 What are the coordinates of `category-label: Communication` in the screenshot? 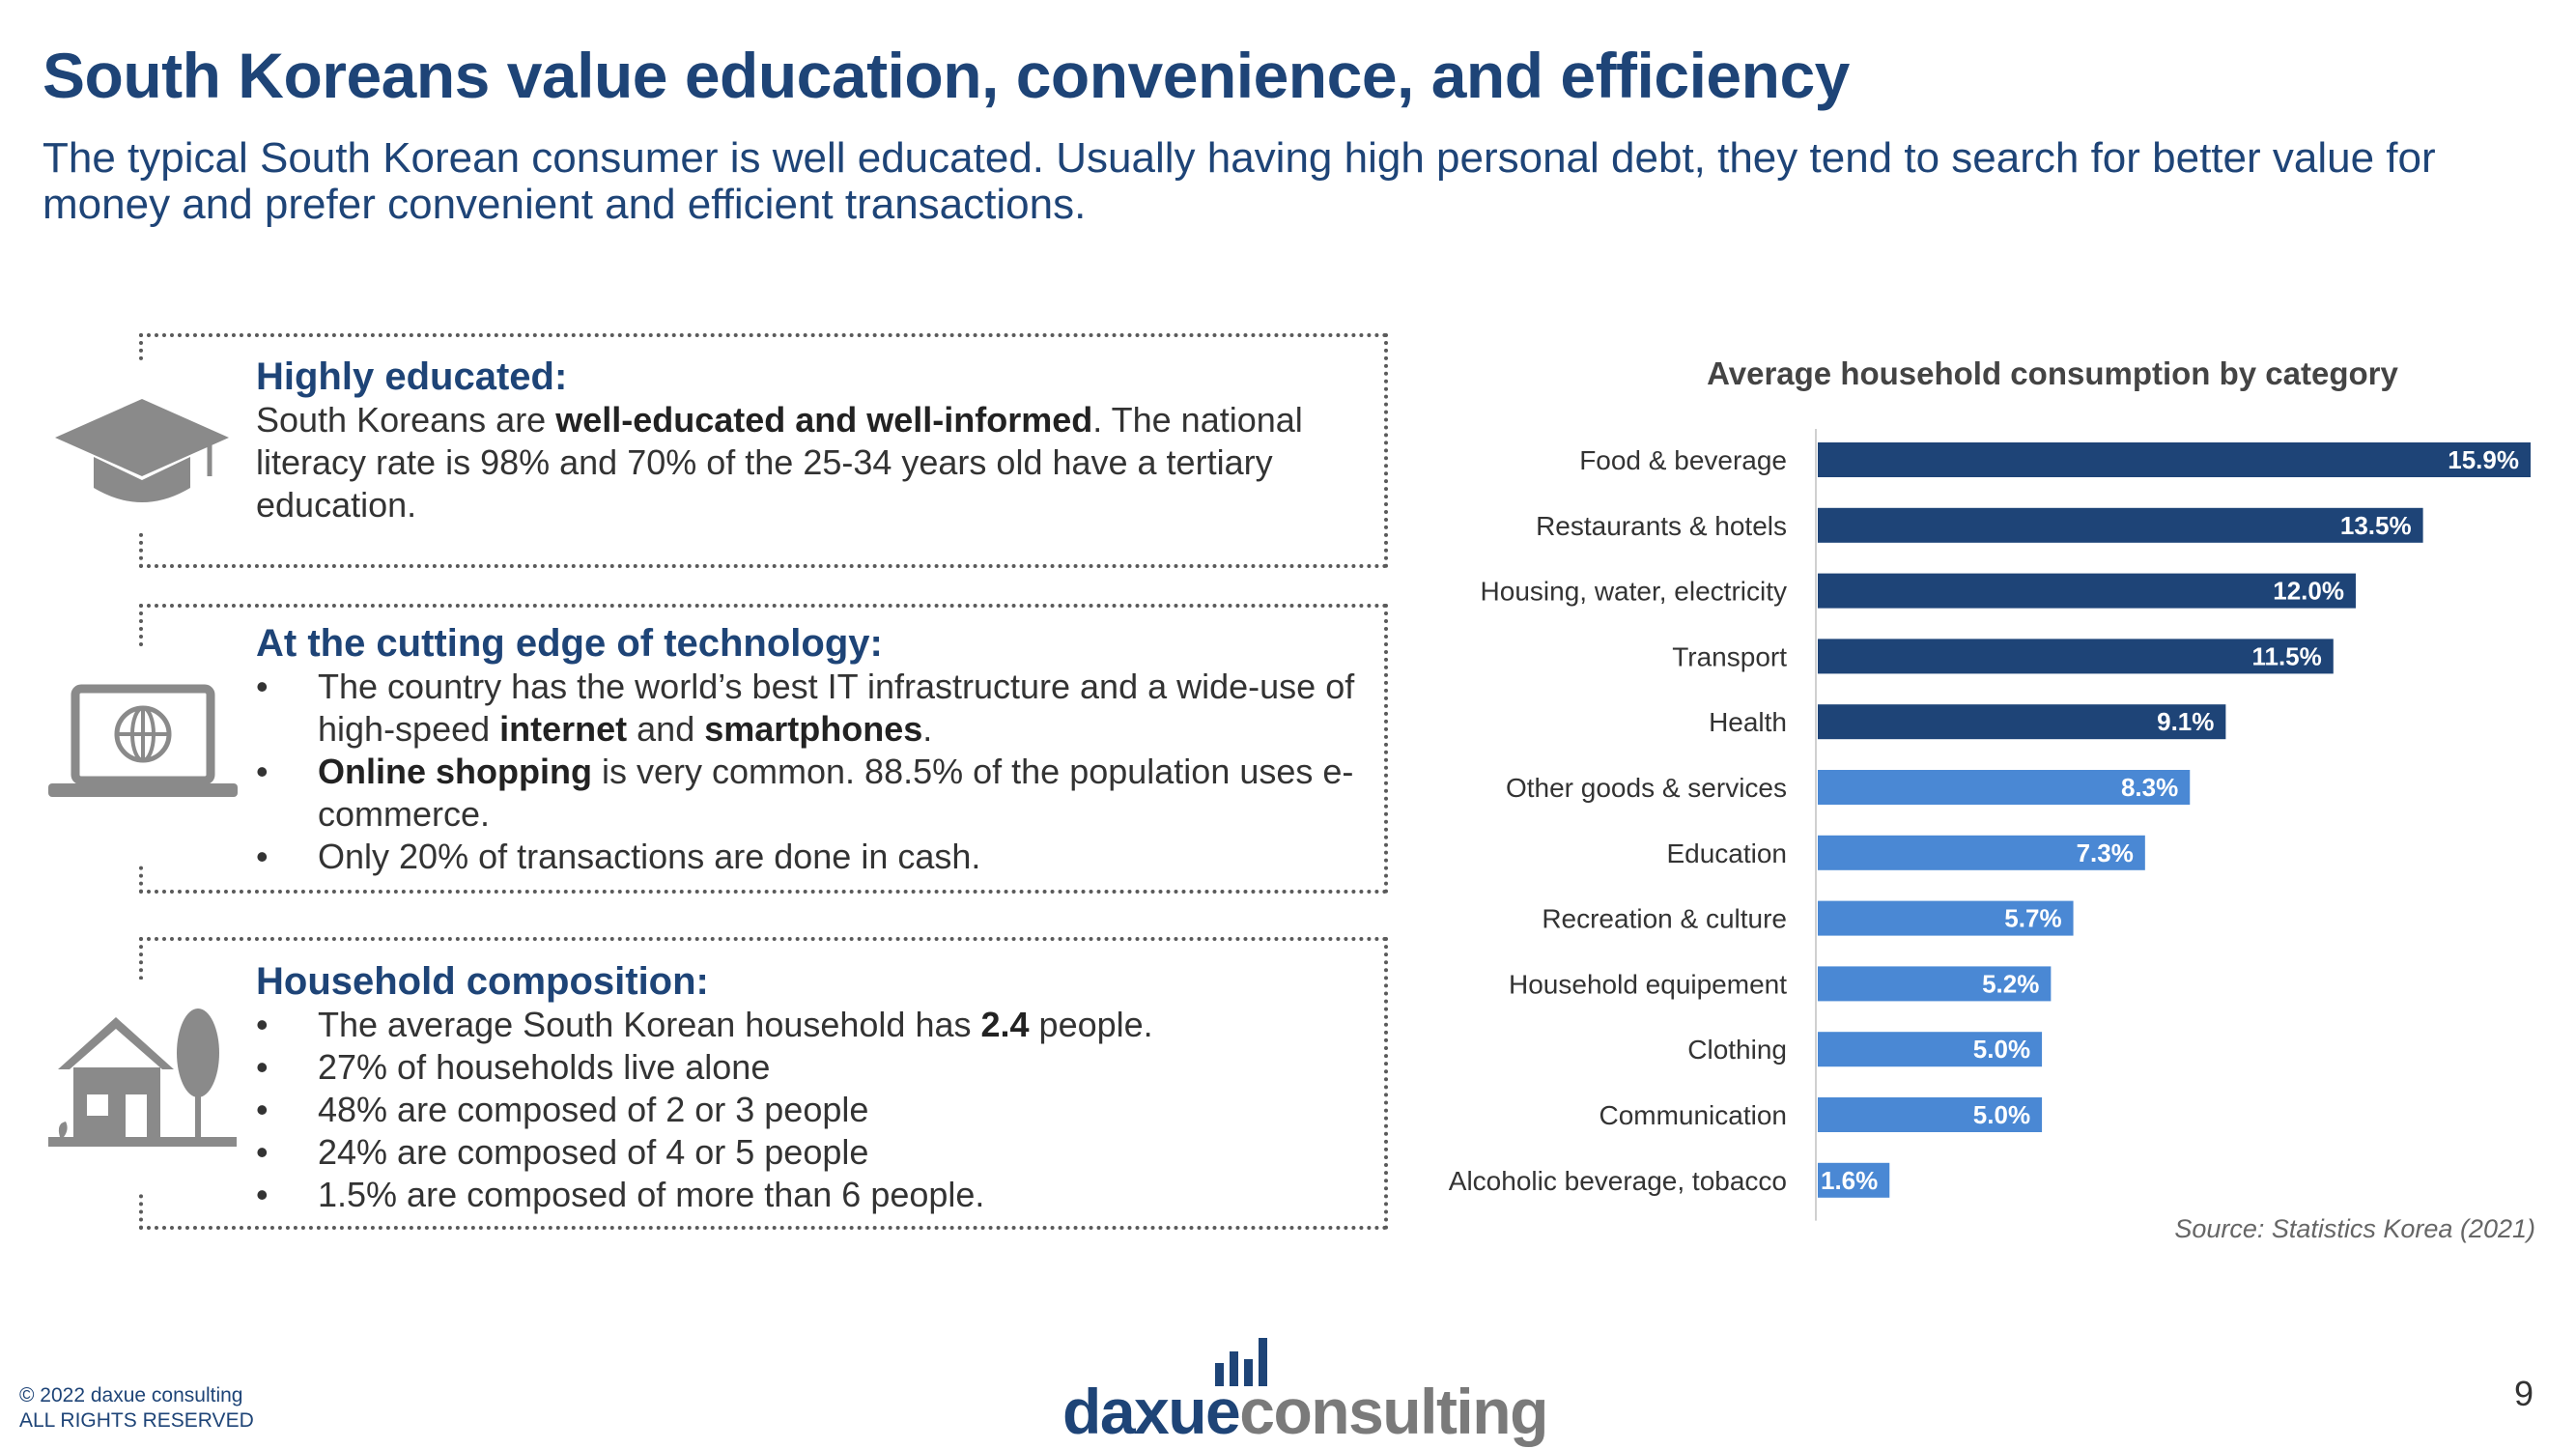 It's located at (1693, 1115).